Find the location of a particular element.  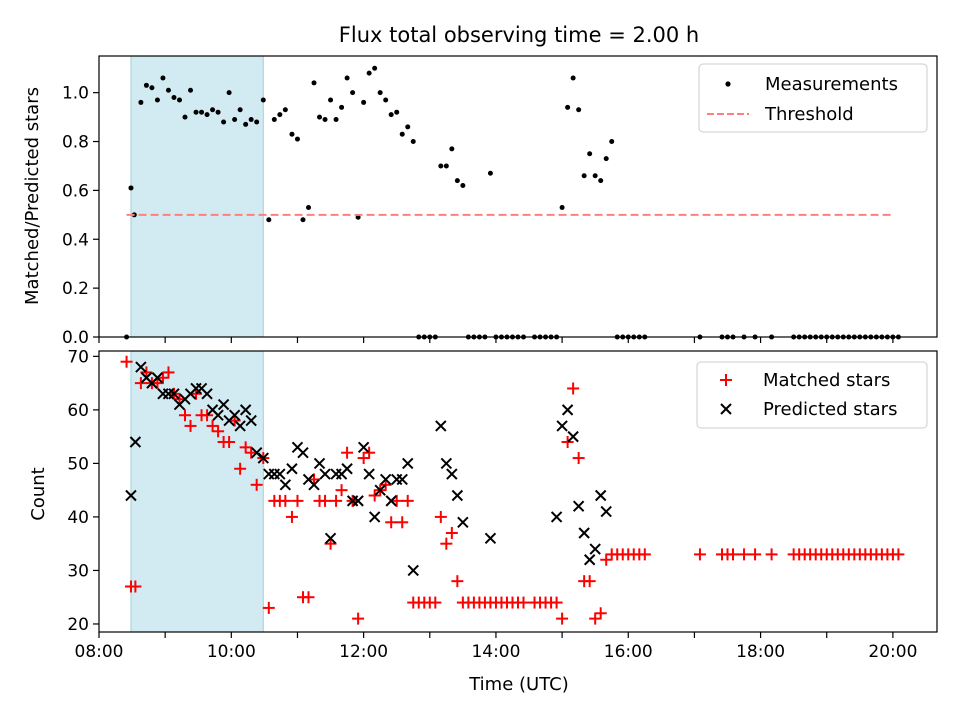

y-tick-label: 40 is located at coordinates (78, 518).